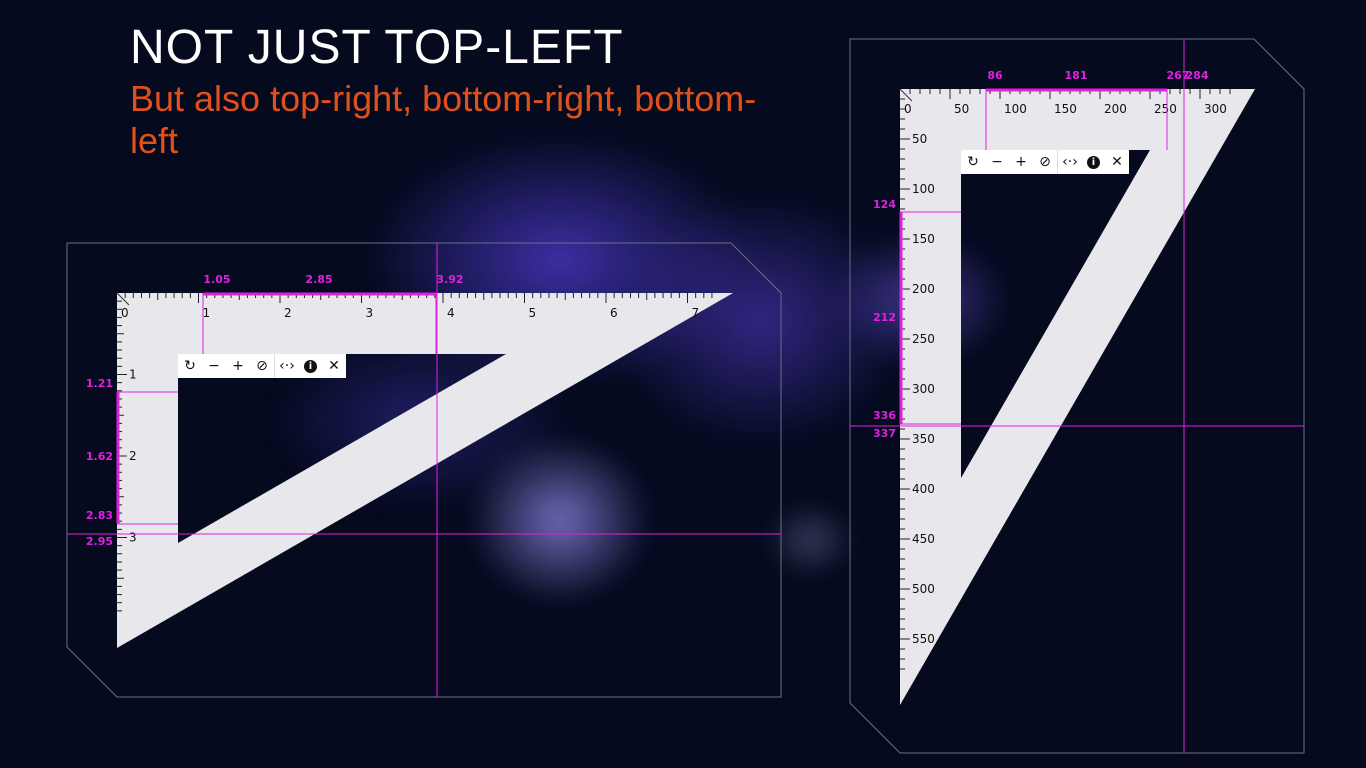 Image resolution: width=1366 pixels, height=768 pixels. Describe the element at coordinates (449, 279) in the screenshot. I see `top-measure-label: 3.92` at that location.